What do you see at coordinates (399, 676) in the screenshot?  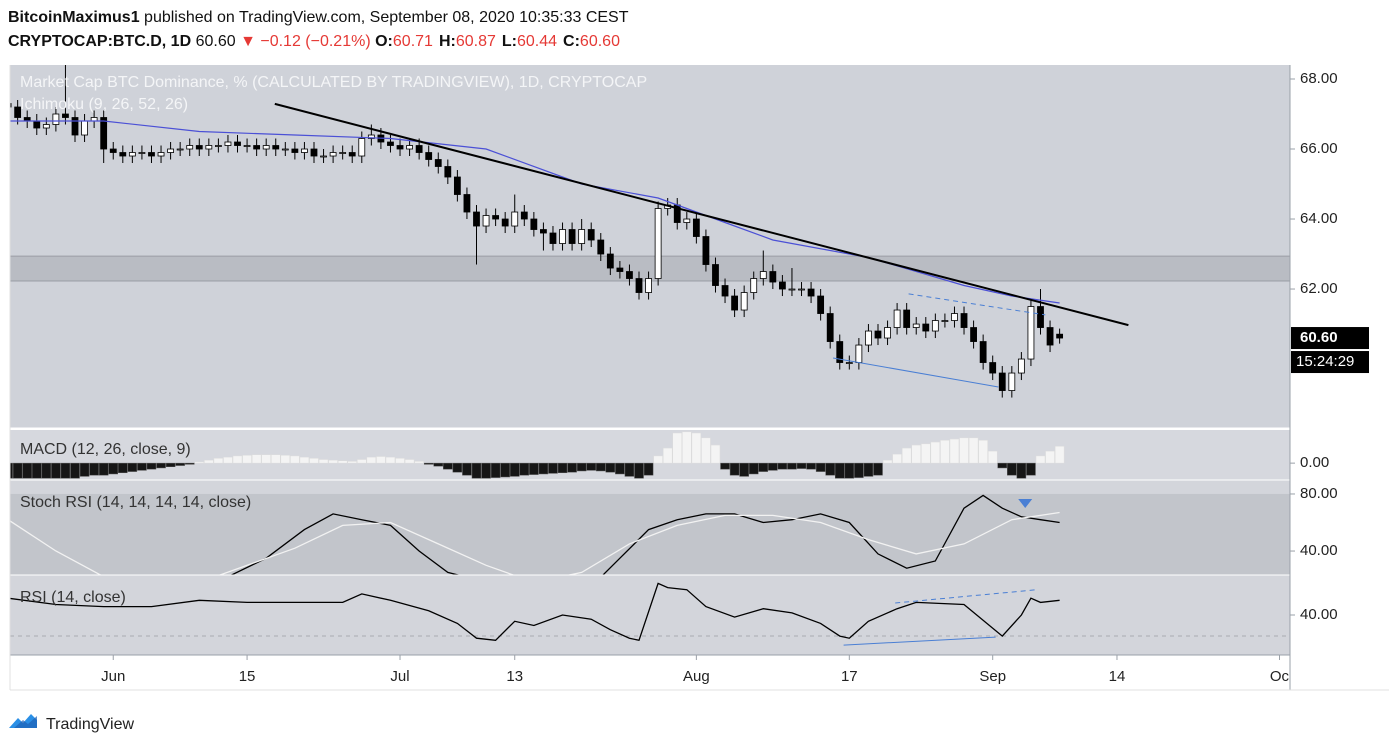 I see `x-tick-label: Jul` at bounding box center [399, 676].